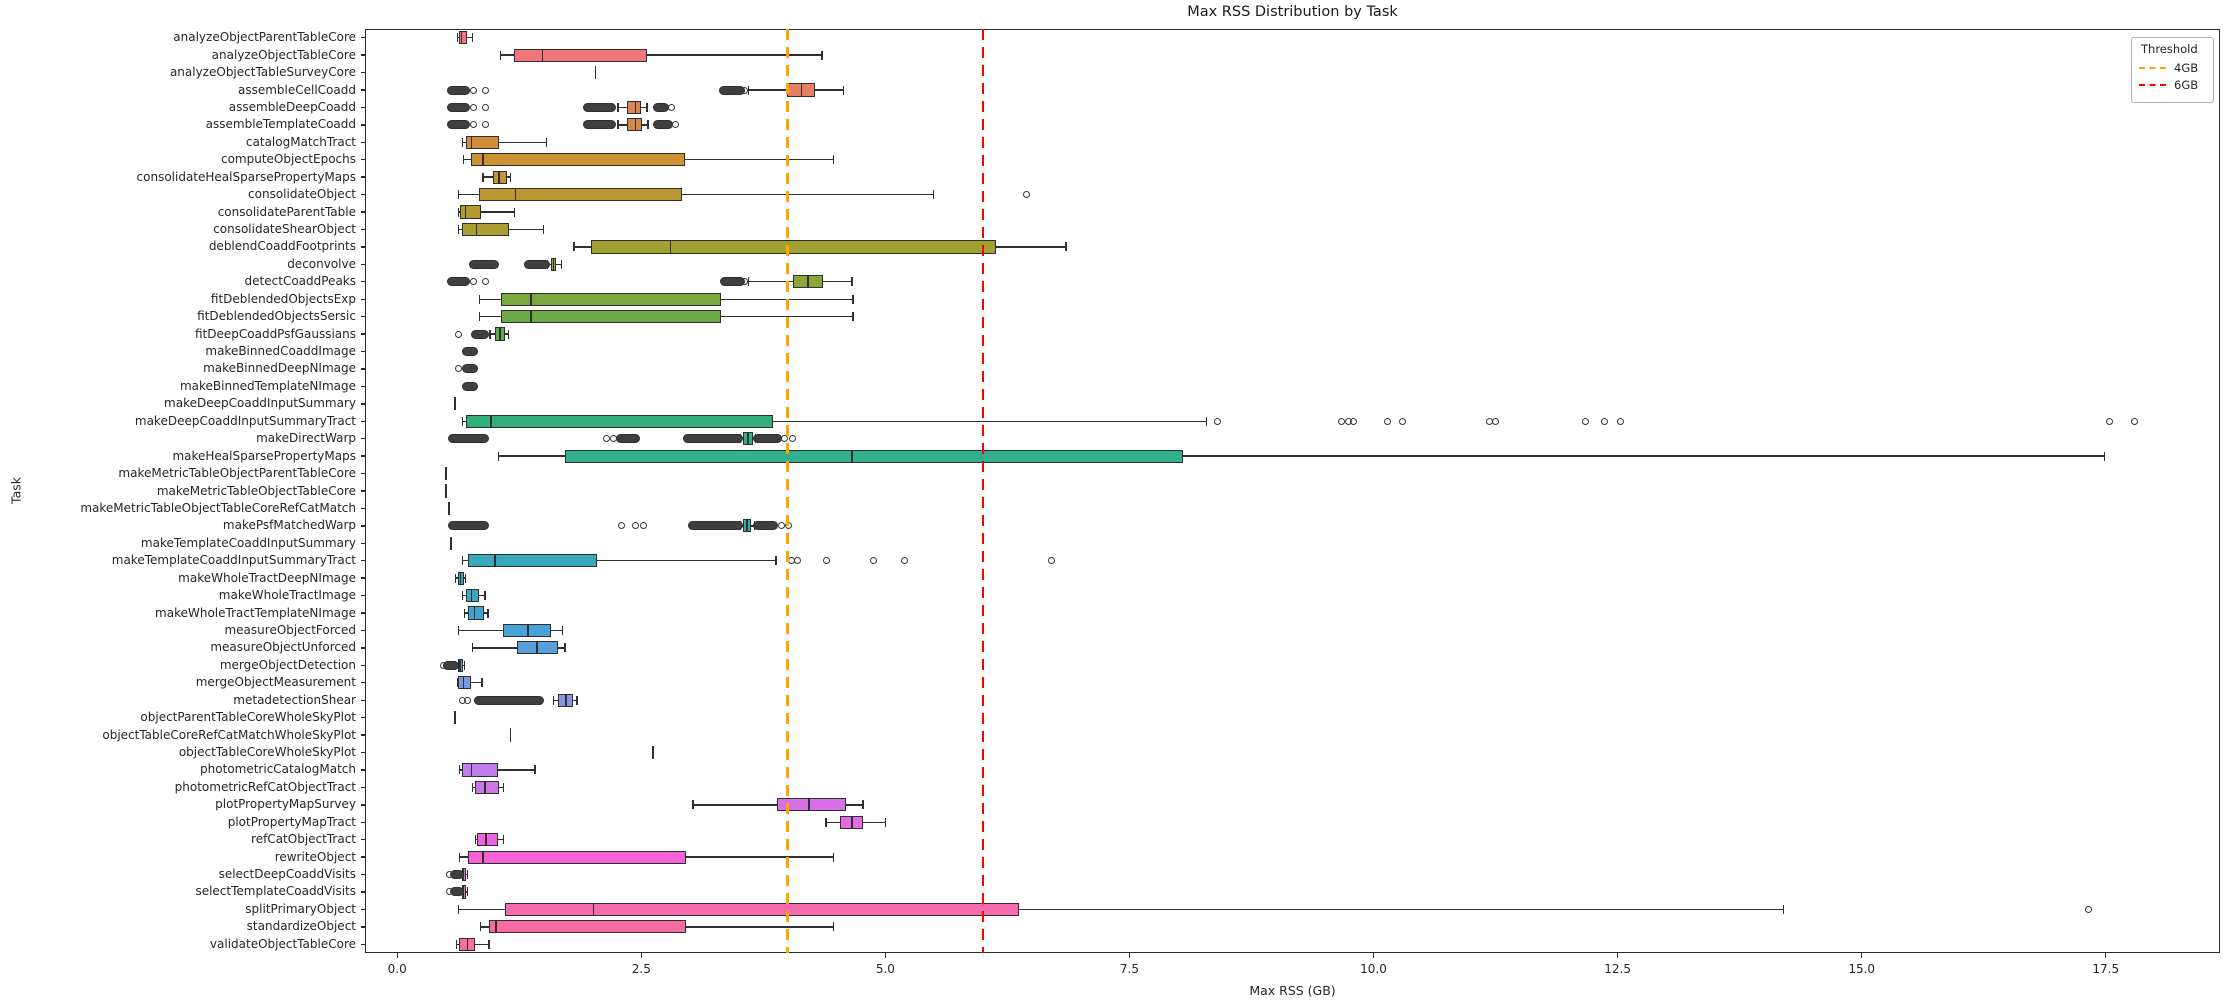 This screenshot has height=1007, width=2229. Describe the element at coordinates (283, 54) in the screenshot. I see `y-tick-label: analyzeObjectTableCore` at that location.